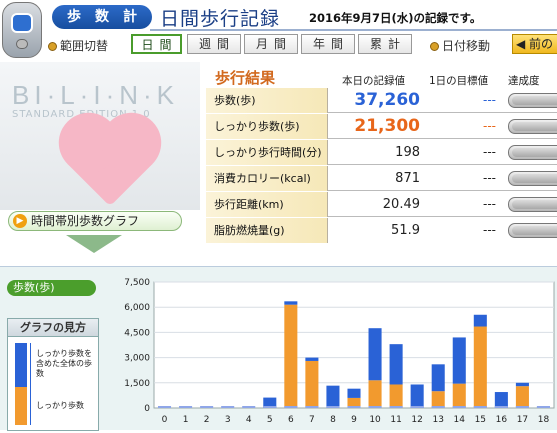 This screenshot has width=557, height=433. Describe the element at coordinates (220, 19) in the screenshot. I see `page-title: 日間歩行記録` at that location.